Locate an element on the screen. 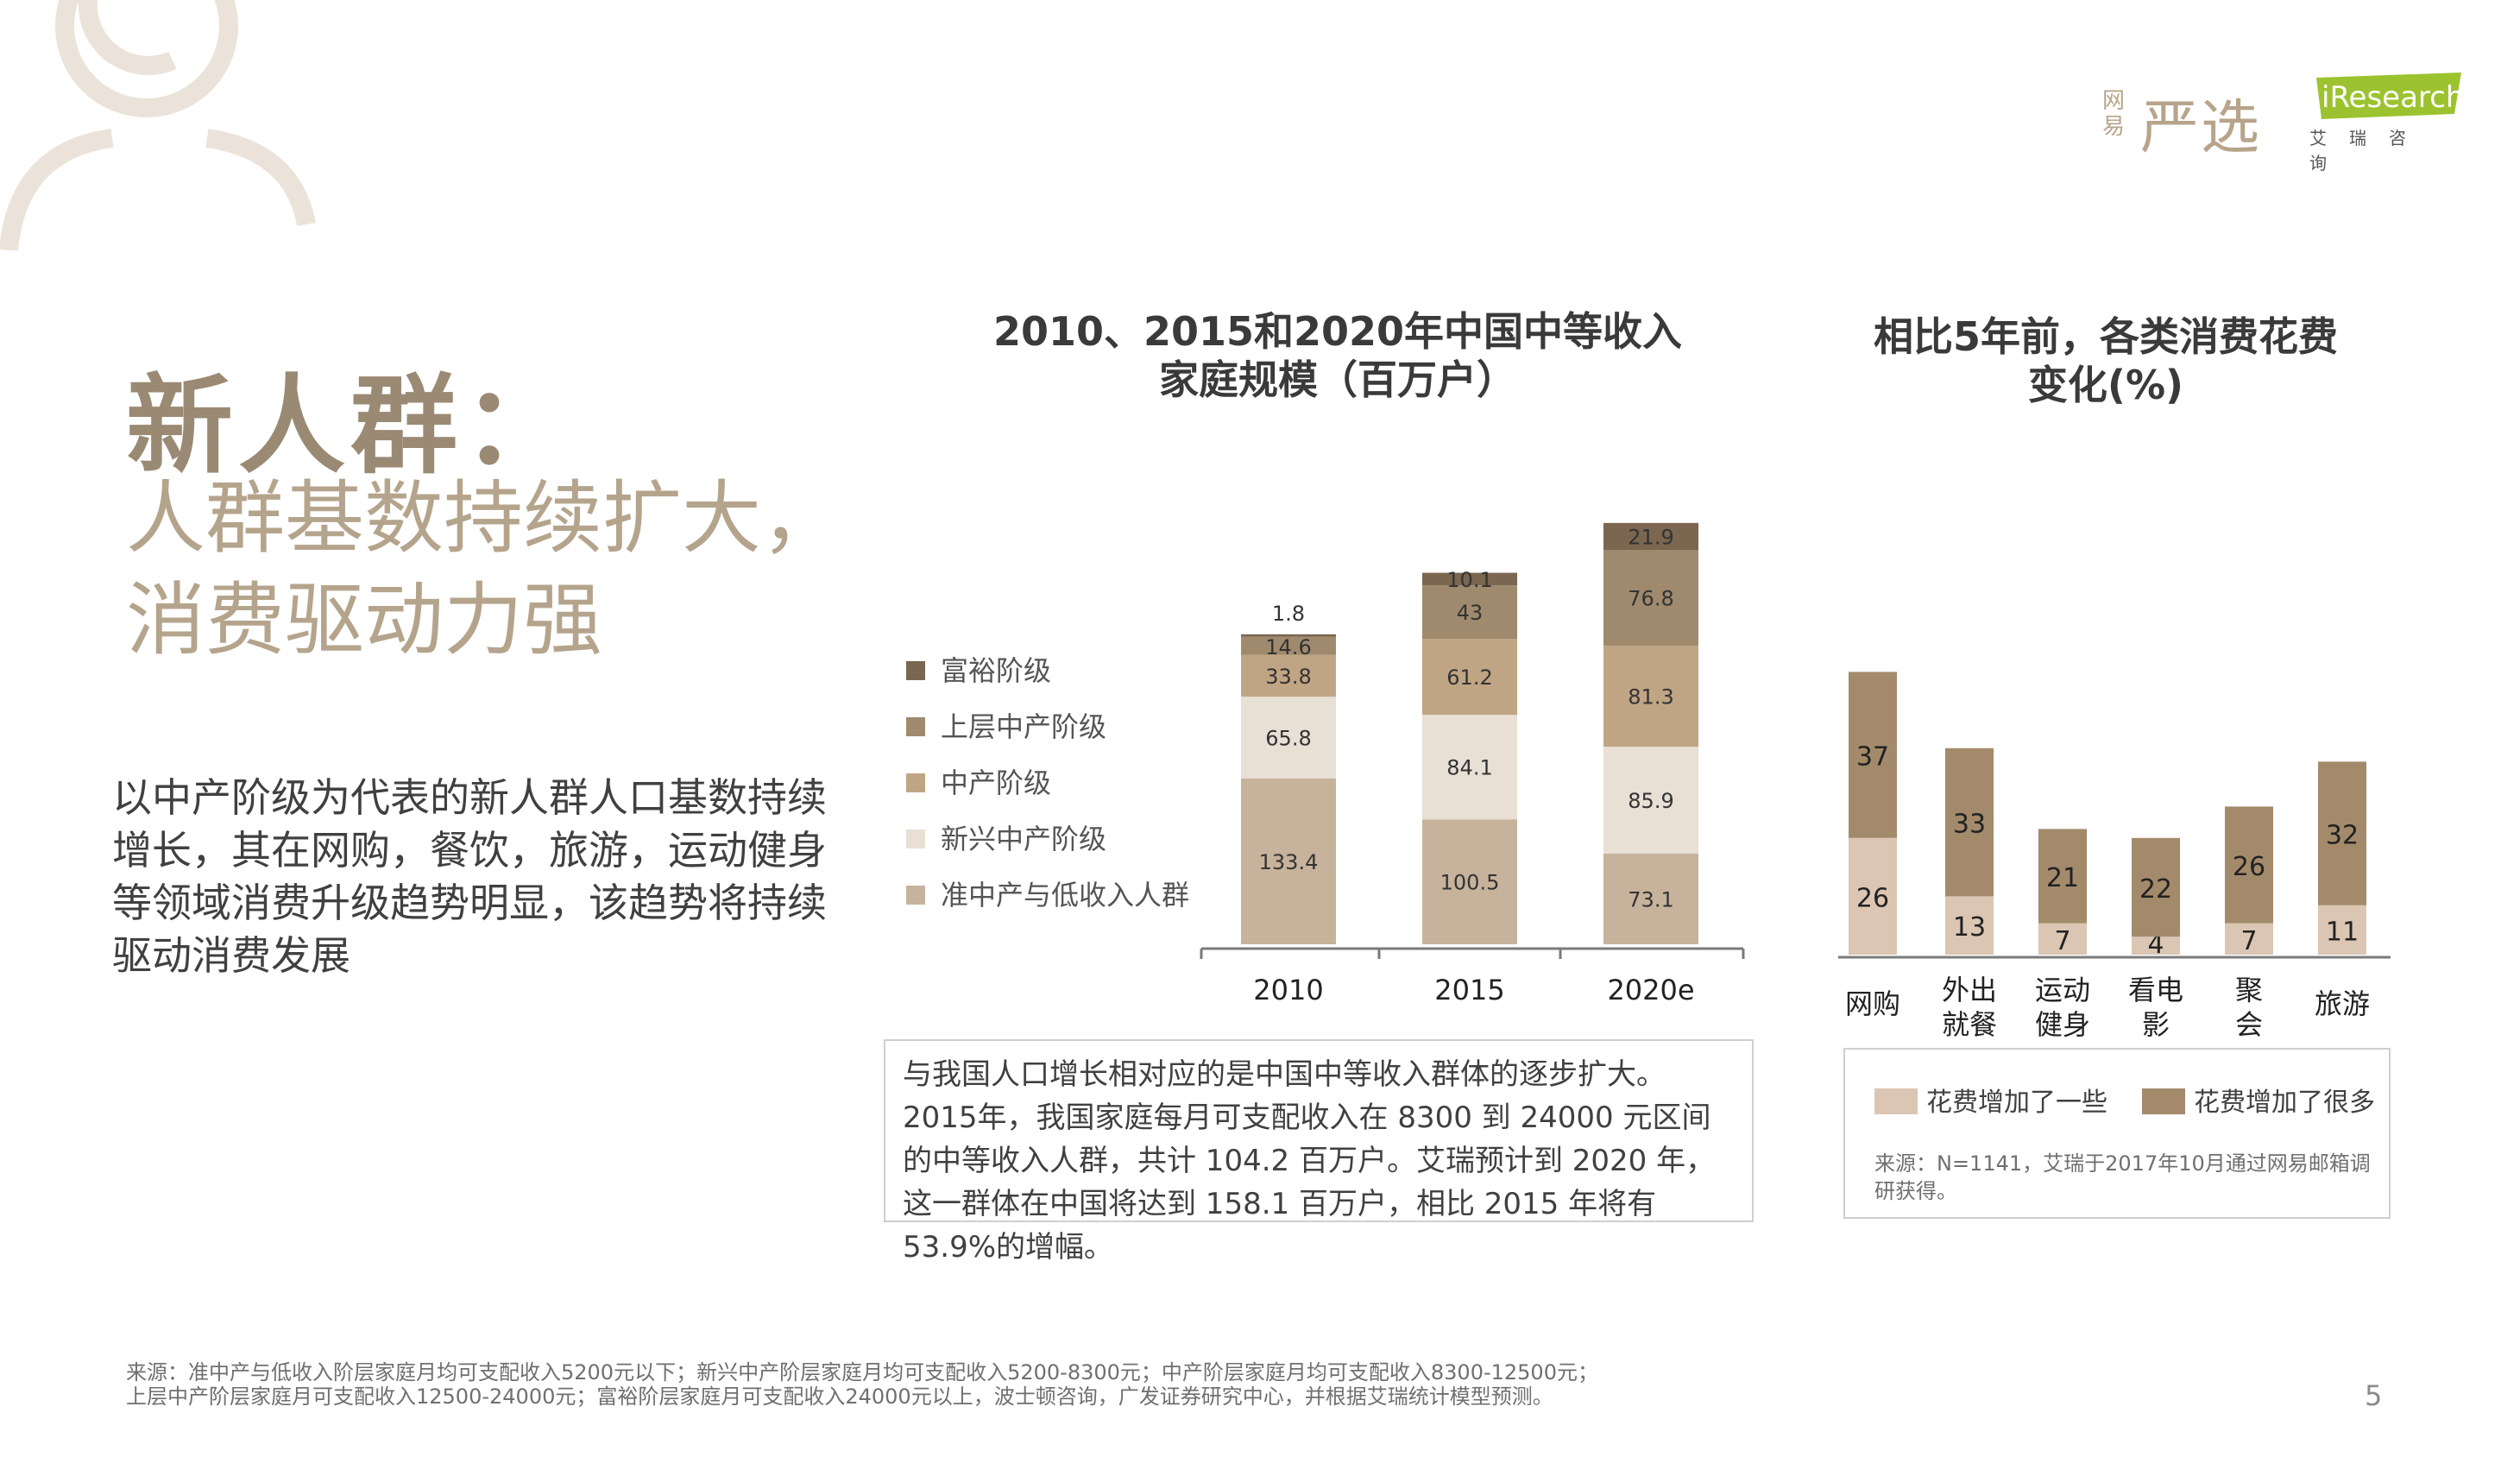  data-label: 100.5 is located at coordinates (1470, 883).